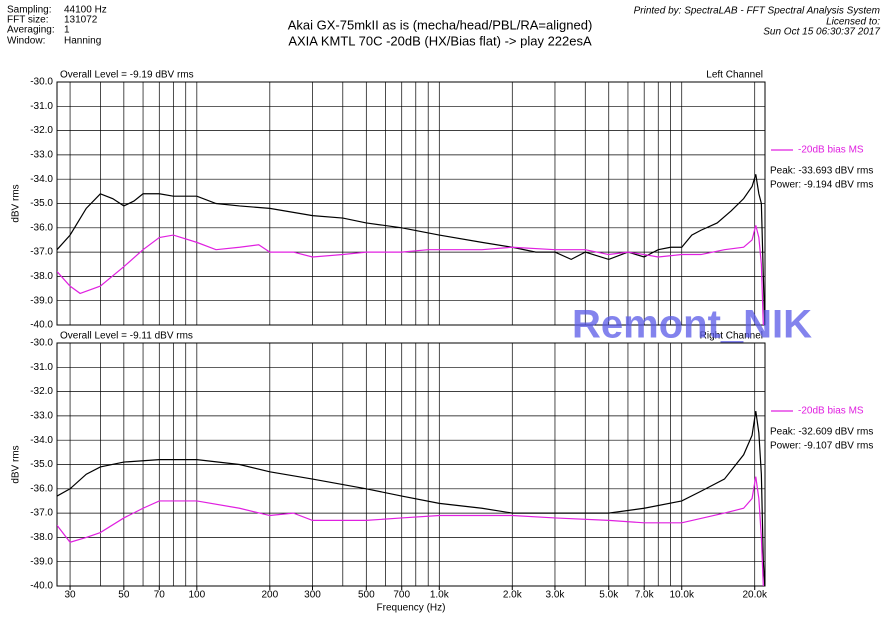 The height and width of the screenshot is (627, 887). Describe the element at coordinates (85, 10) in the screenshot. I see `info-value: 44100 Hz` at that location.